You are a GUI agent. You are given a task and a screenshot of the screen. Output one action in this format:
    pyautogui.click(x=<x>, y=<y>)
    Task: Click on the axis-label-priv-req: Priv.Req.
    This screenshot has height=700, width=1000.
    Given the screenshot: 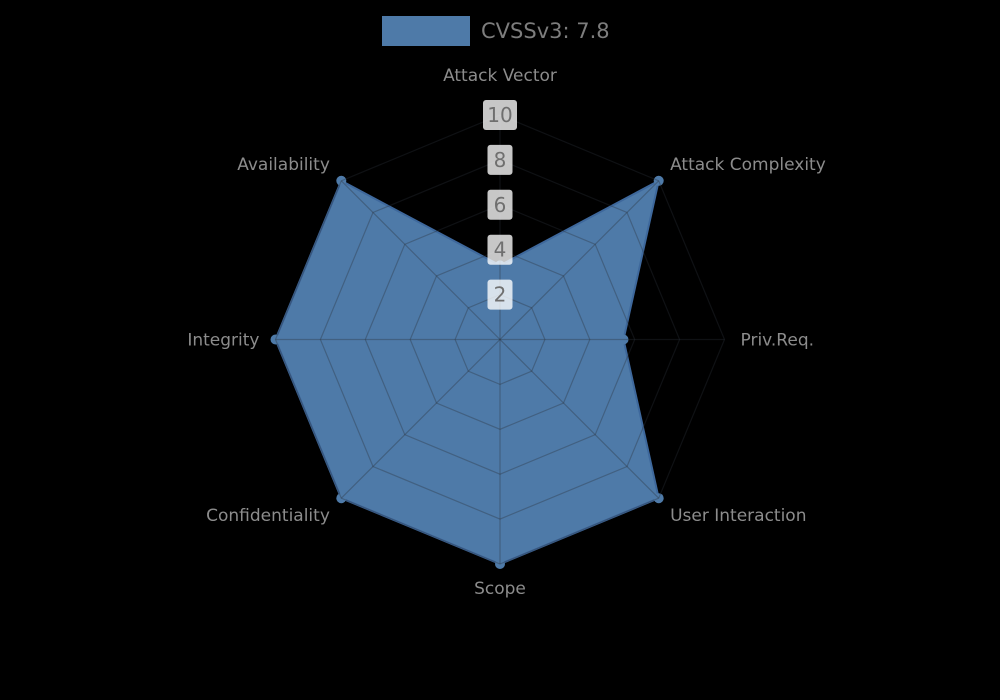 What is the action you would take?
    pyautogui.click(x=778, y=341)
    